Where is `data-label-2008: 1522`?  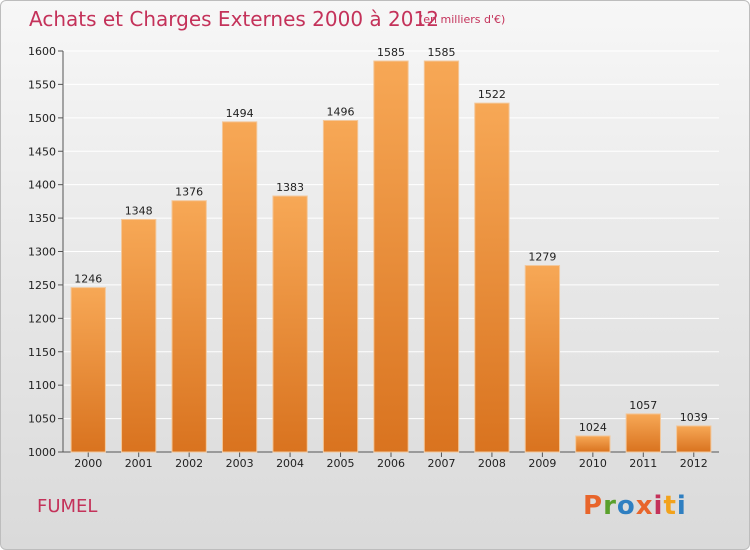 data-label-2008: 1522 is located at coordinates (492, 94).